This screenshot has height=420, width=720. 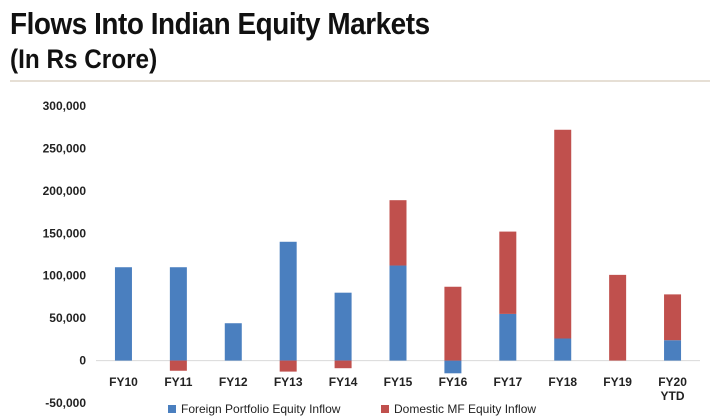 What do you see at coordinates (178, 382) in the screenshot?
I see `x-tick-label: FY11` at bounding box center [178, 382].